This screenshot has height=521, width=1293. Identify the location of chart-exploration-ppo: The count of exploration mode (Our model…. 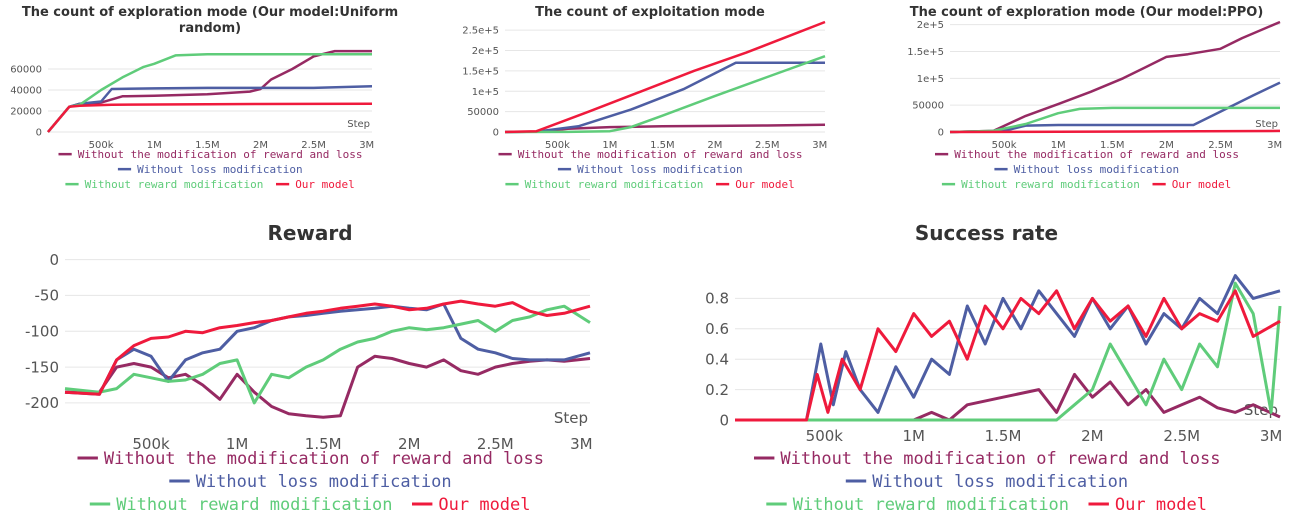
(1094, 98).